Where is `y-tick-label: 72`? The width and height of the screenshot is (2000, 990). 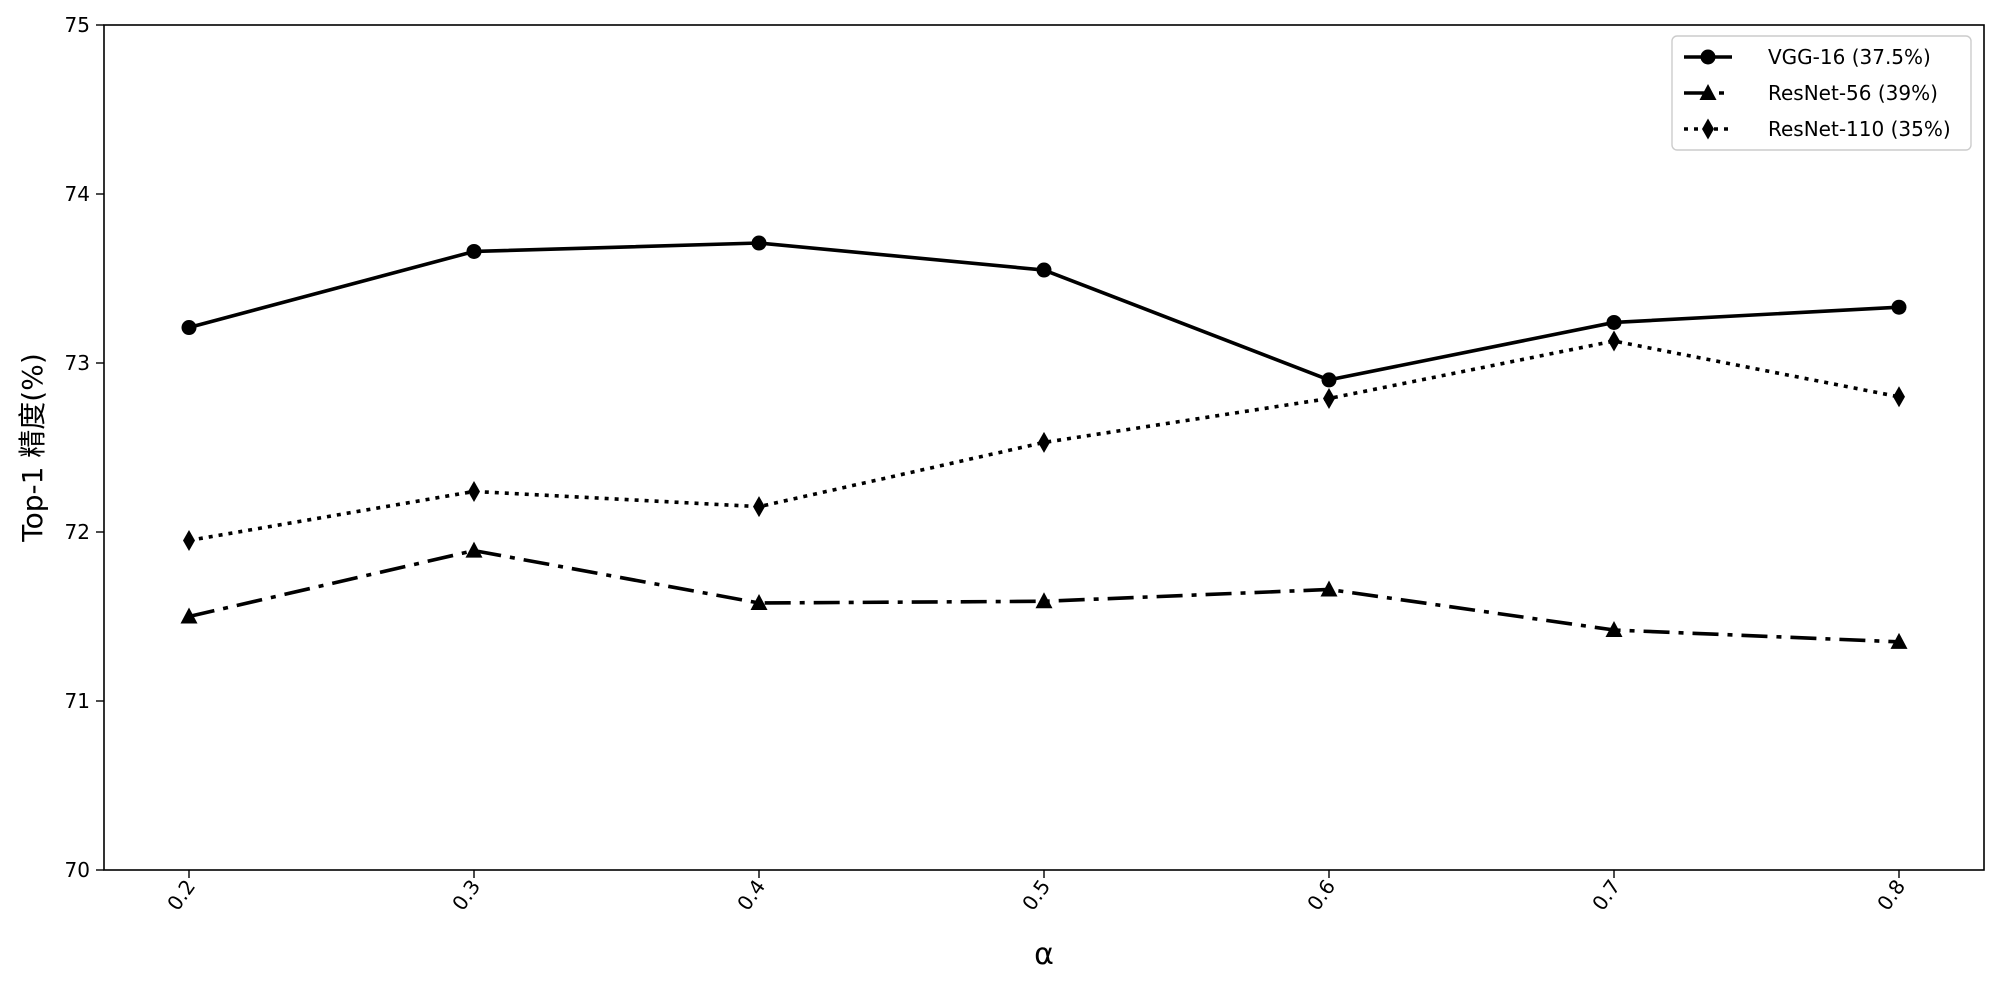 y-tick-label: 72 is located at coordinates (77, 532).